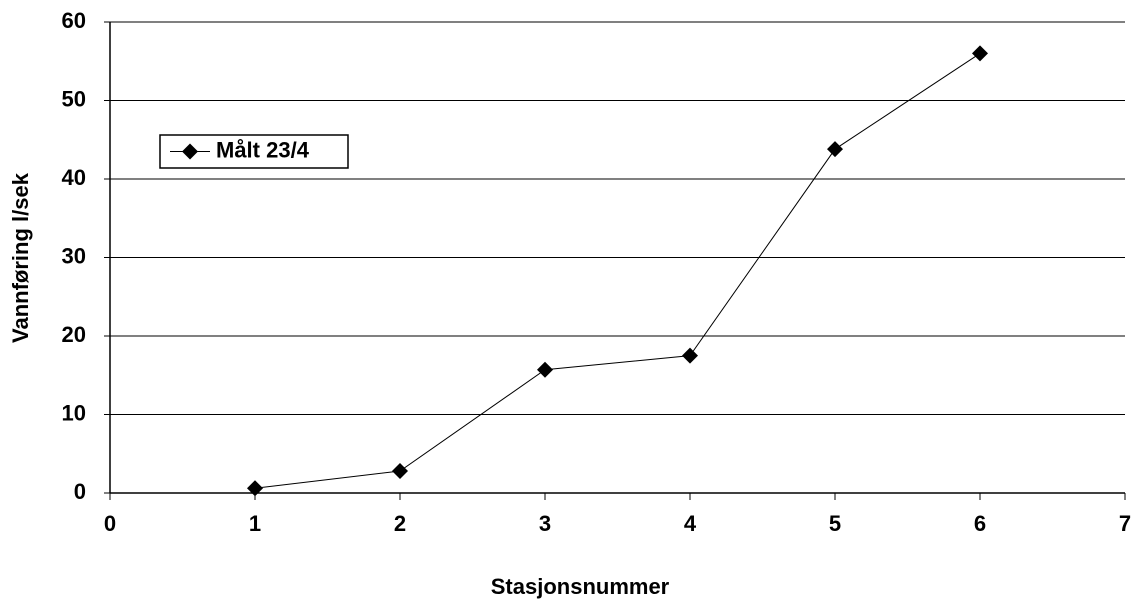 The width and height of the screenshot is (1136, 606). What do you see at coordinates (263, 149) in the screenshot?
I see `legend-label: Målt 23/4` at bounding box center [263, 149].